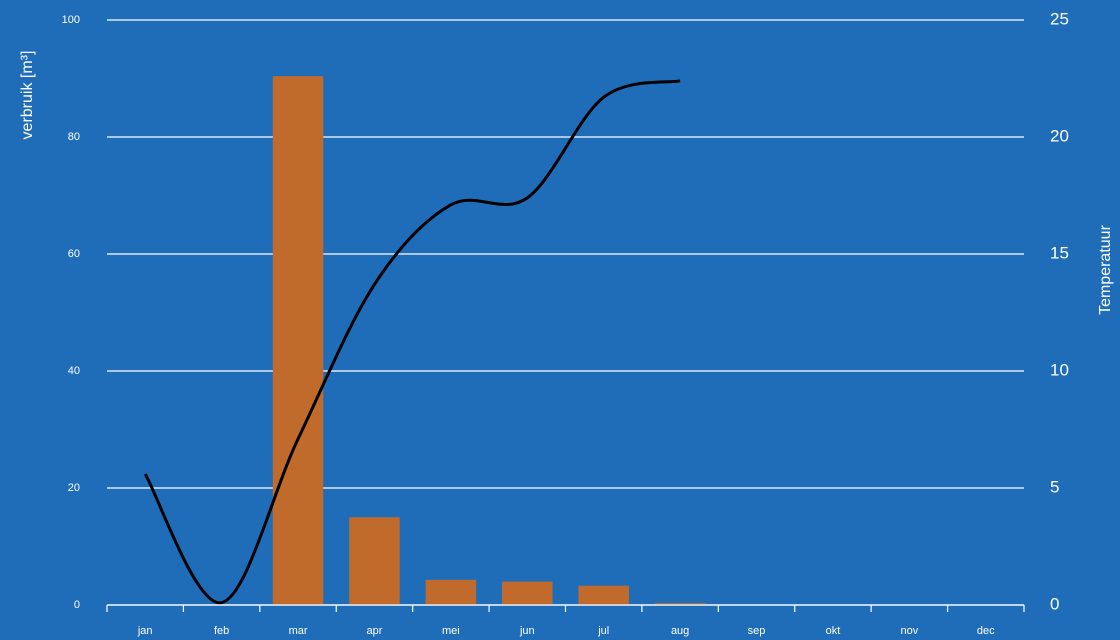 The height and width of the screenshot is (640, 1120). Describe the element at coordinates (527, 631) in the screenshot. I see `x-tick-label: jun` at that location.